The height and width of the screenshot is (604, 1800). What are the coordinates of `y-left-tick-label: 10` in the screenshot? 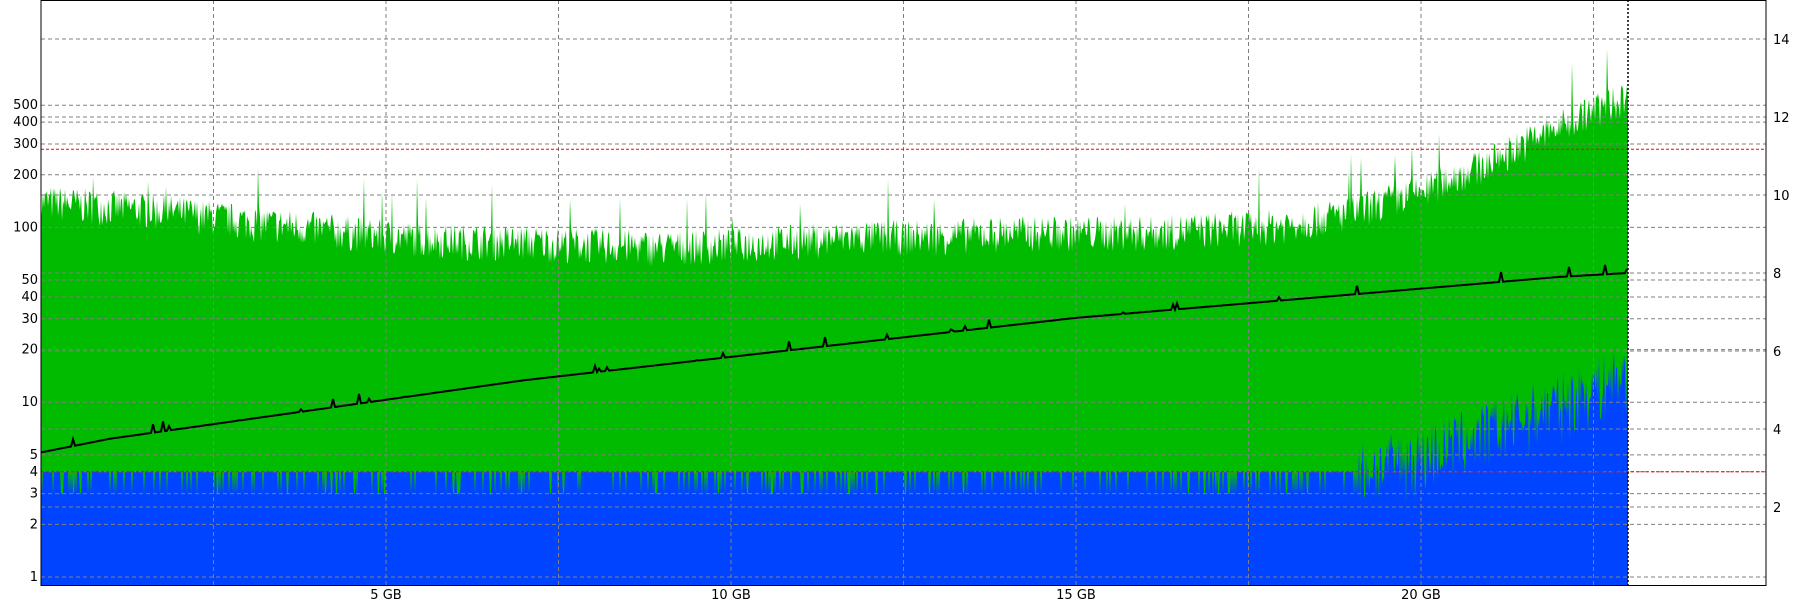 It's located at (29, 402).